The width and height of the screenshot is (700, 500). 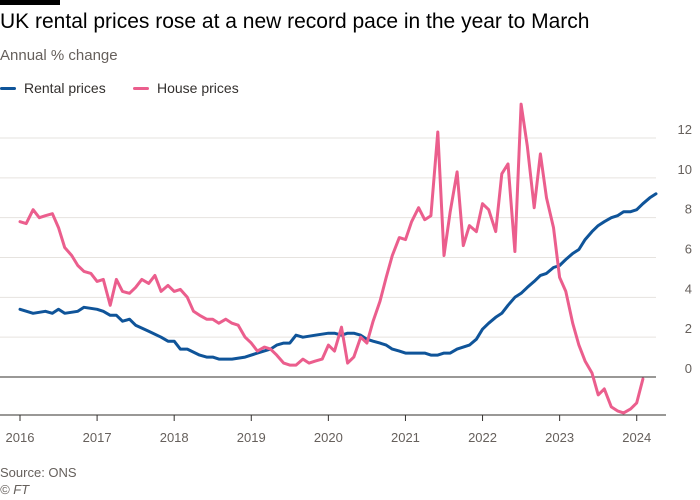 What do you see at coordinates (198, 88) in the screenshot?
I see `legend-label-house: House prices` at bounding box center [198, 88].